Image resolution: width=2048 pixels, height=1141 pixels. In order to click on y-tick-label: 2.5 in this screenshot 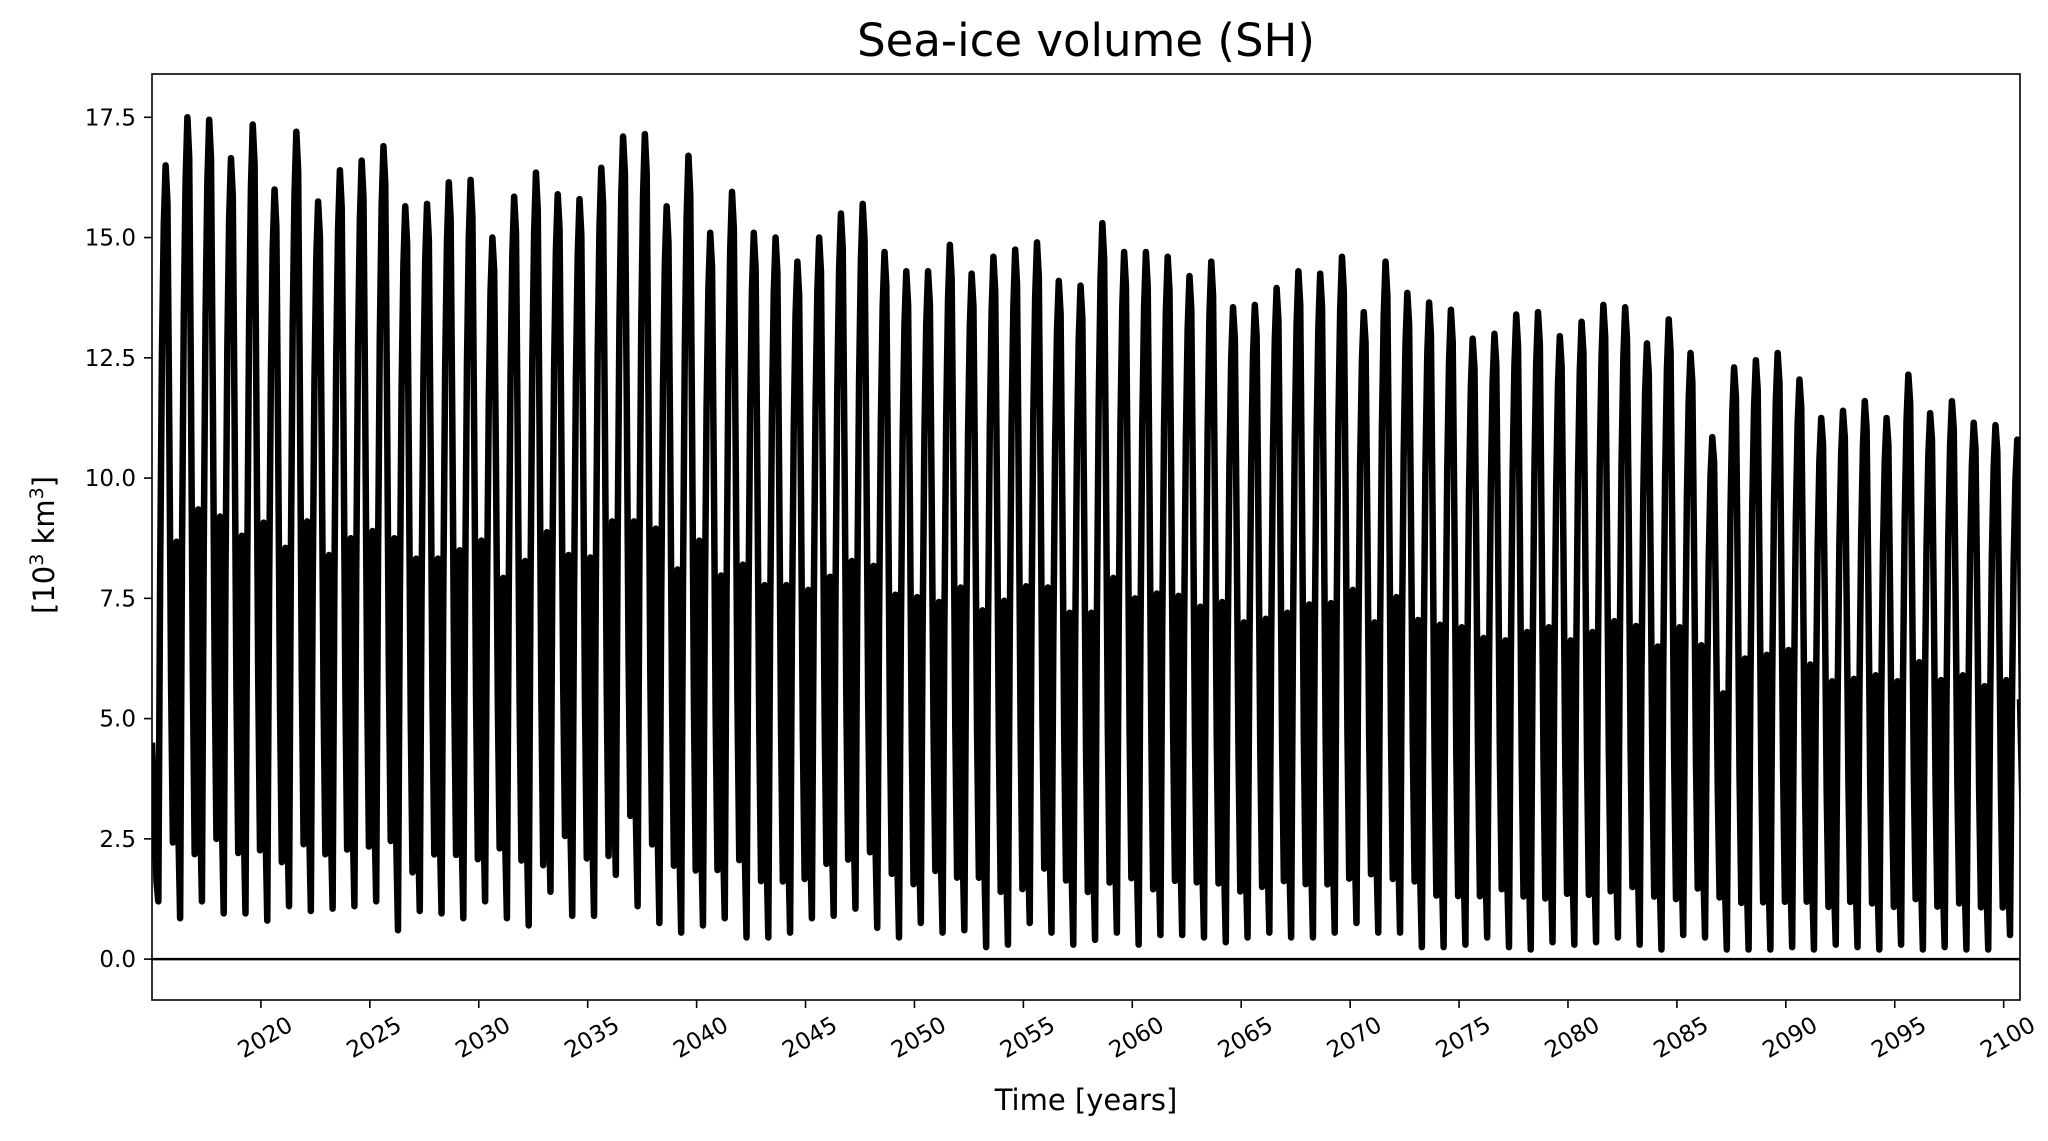, I will do `click(117, 840)`.